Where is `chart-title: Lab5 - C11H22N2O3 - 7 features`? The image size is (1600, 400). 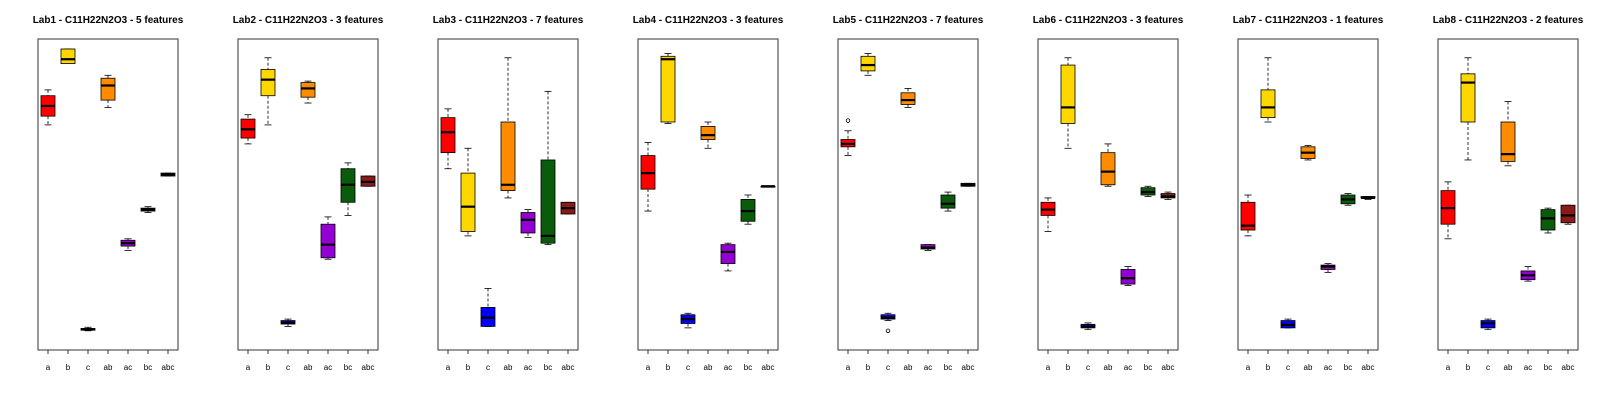
chart-title: Lab5 - C11H22N2O3 - 7 features is located at coordinates (908, 20).